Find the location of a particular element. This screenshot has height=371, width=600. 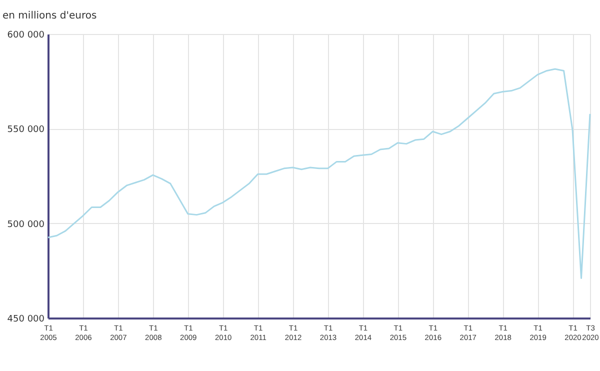

y-axis-title: en millions d'euros is located at coordinates (49, 16).